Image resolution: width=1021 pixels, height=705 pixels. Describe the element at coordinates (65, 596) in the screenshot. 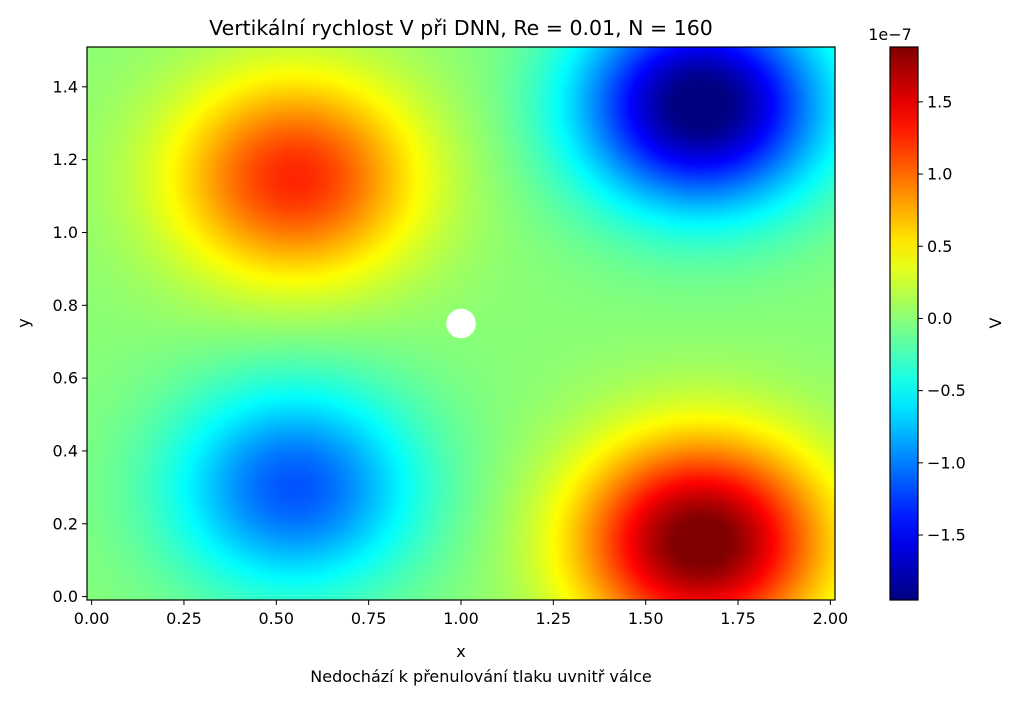

I see `y-tick-label: 0.0` at that location.